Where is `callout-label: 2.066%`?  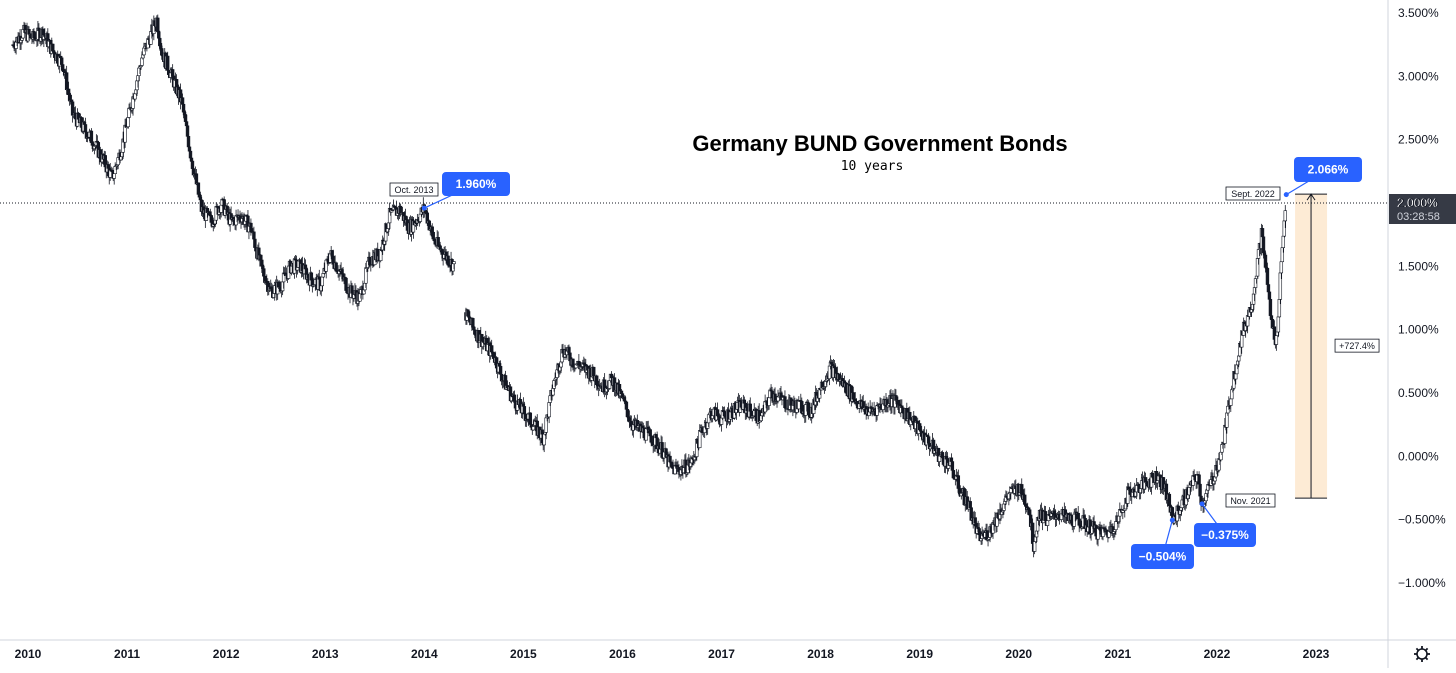 callout-label: 2.066% is located at coordinates (1328, 170).